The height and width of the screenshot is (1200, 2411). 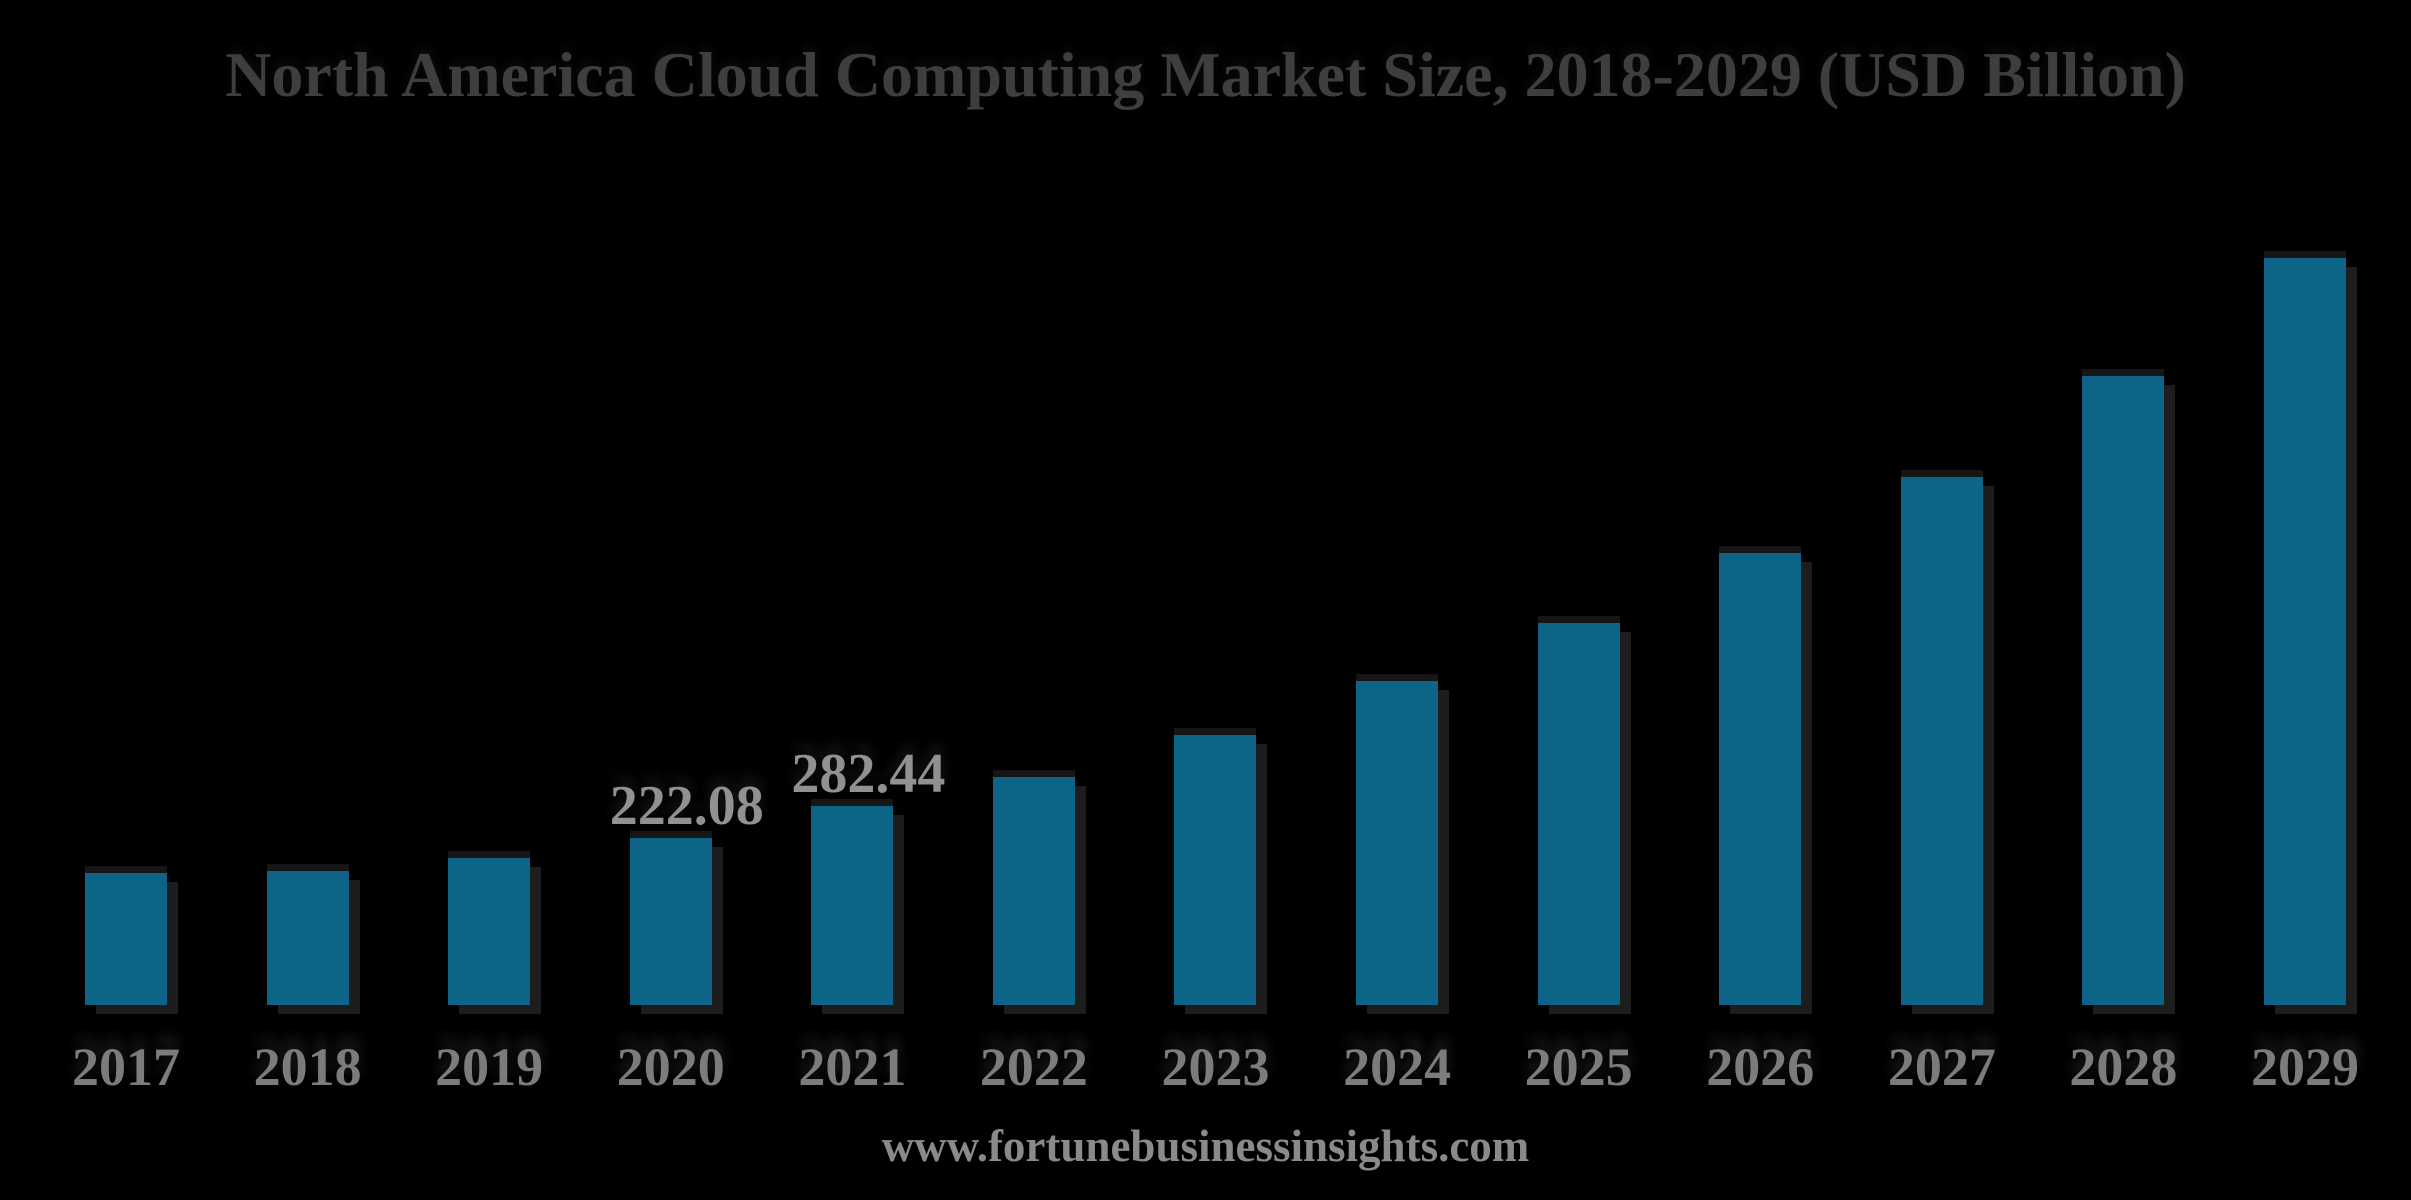 What do you see at coordinates (1397, 843) in the screenshot?
I see `bar-2024` at bounding box center [1397, 843].